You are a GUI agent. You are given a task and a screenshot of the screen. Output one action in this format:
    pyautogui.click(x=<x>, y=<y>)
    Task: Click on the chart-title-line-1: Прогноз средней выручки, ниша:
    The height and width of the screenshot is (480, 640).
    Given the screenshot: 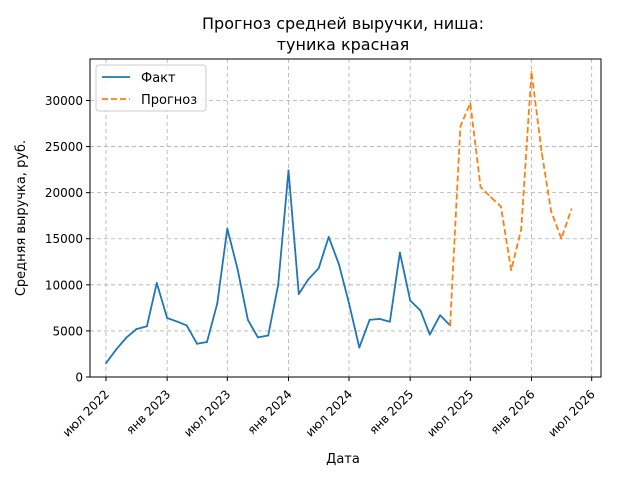 What is the action you would take?
    pyautogui.click(x=343, y=23)
    